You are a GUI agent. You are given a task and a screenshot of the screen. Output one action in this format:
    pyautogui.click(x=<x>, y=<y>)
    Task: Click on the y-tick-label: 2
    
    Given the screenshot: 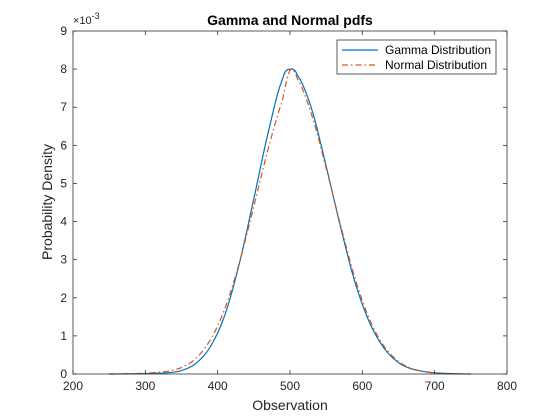 What is the action you would take?
    pyautogui.click(x=63, y=298)
    